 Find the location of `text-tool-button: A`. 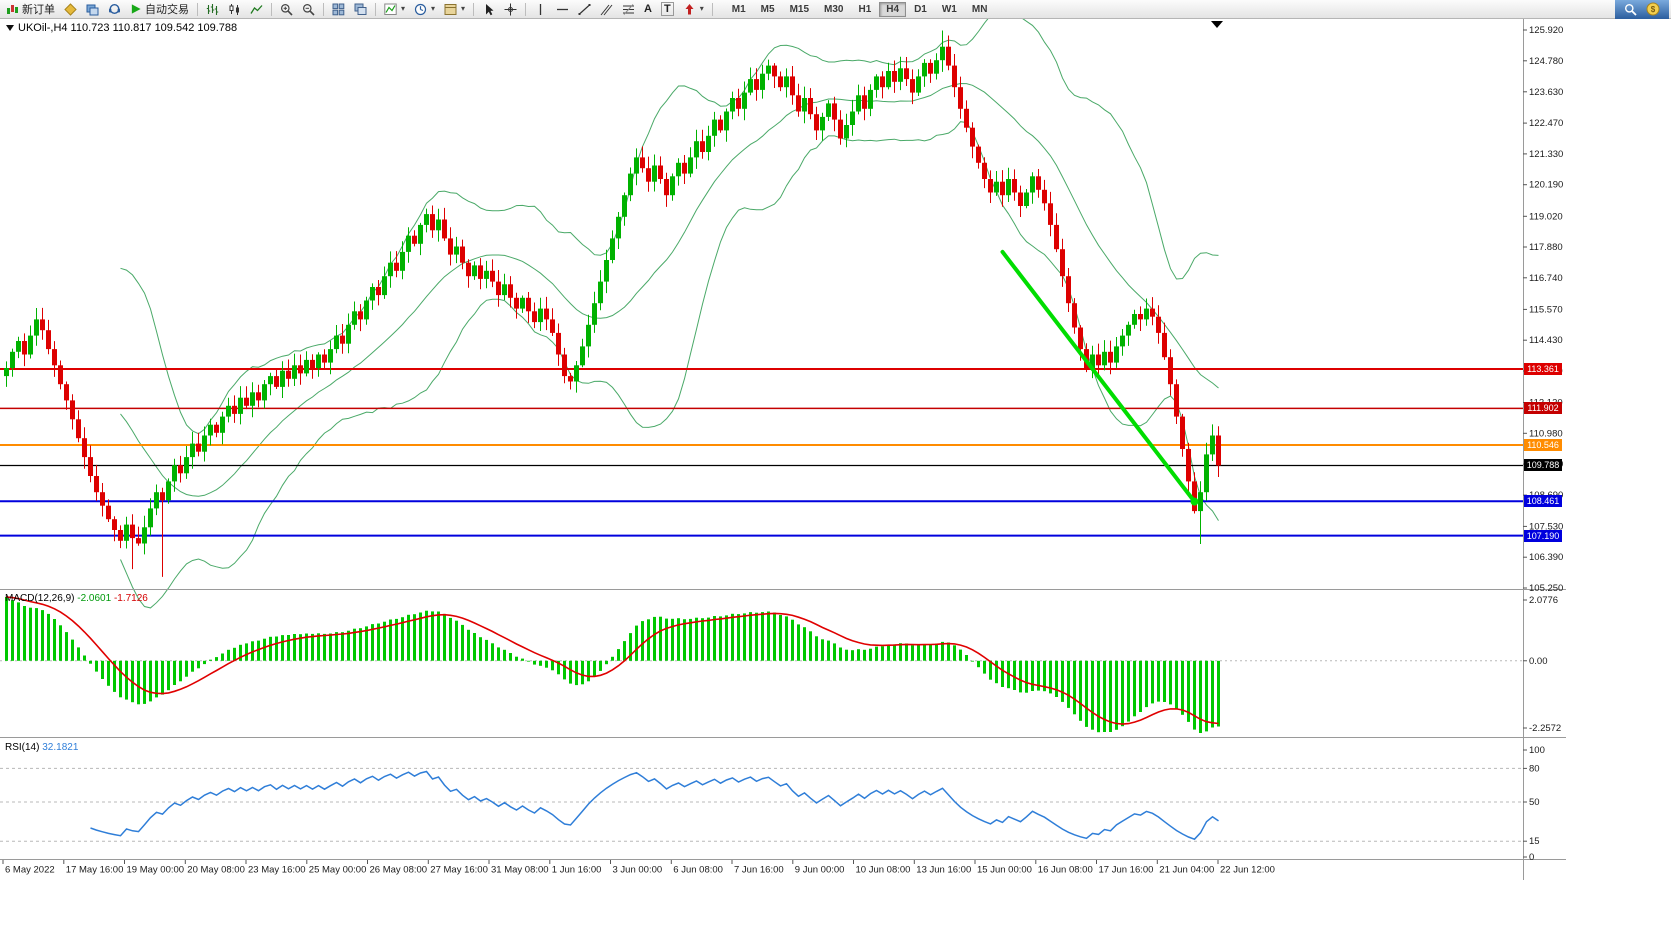

text-tool-button: A is located at coordinates (648, 9).